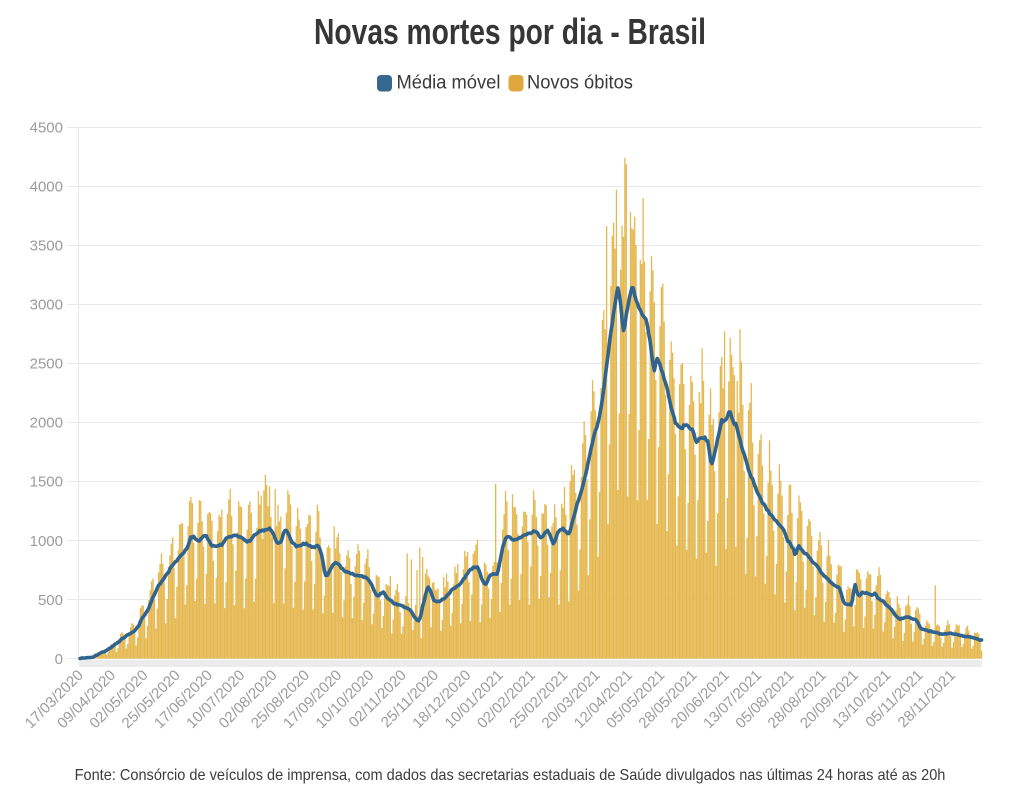 The width and height of the screenshot is (1024, 800). I want to click on svg-text: Novos óbitos, so click(580, 81).